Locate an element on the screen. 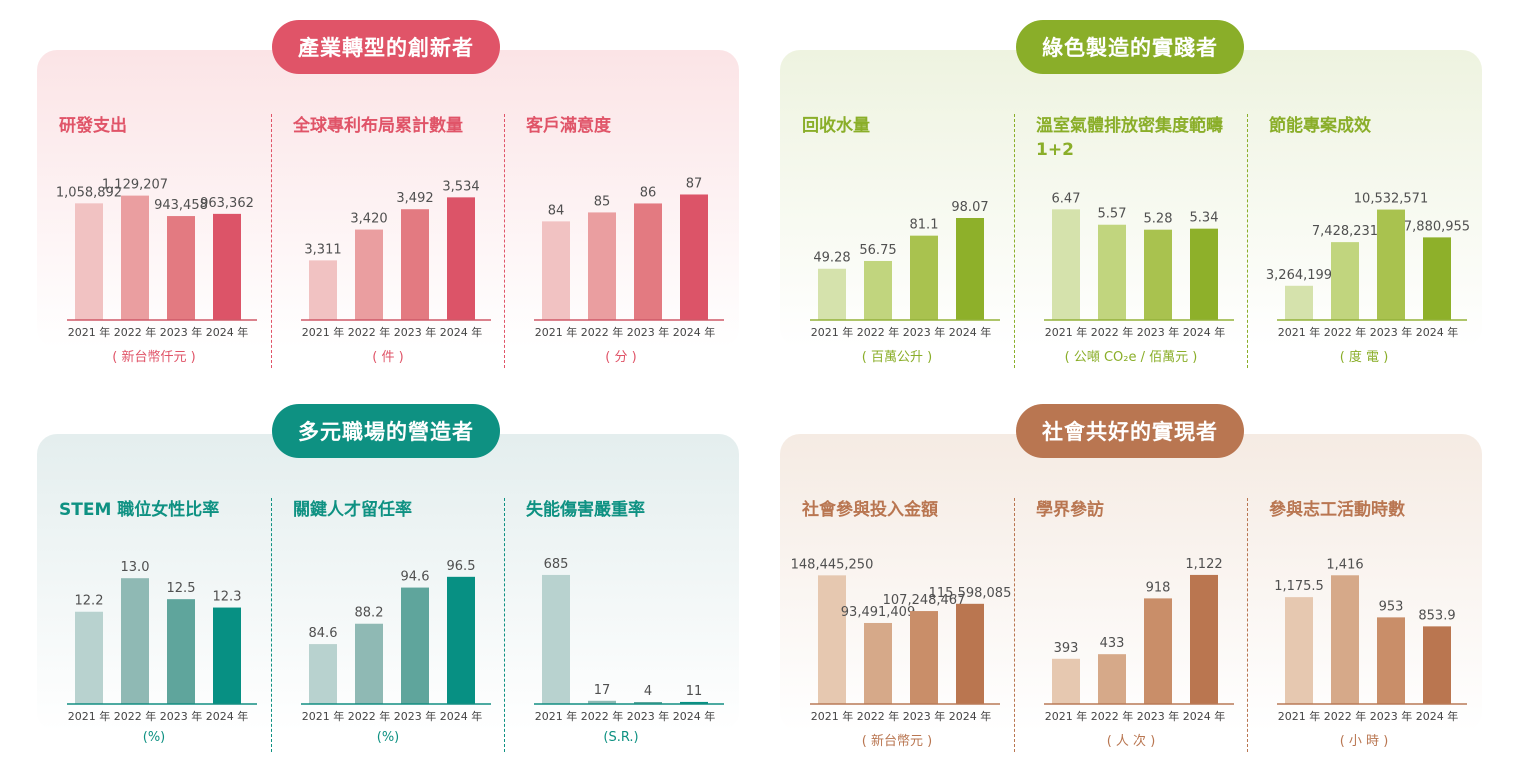 The width and height of the screenshot is (1514, 758). data-label: 12.3 is located at coordinates (227, 597).